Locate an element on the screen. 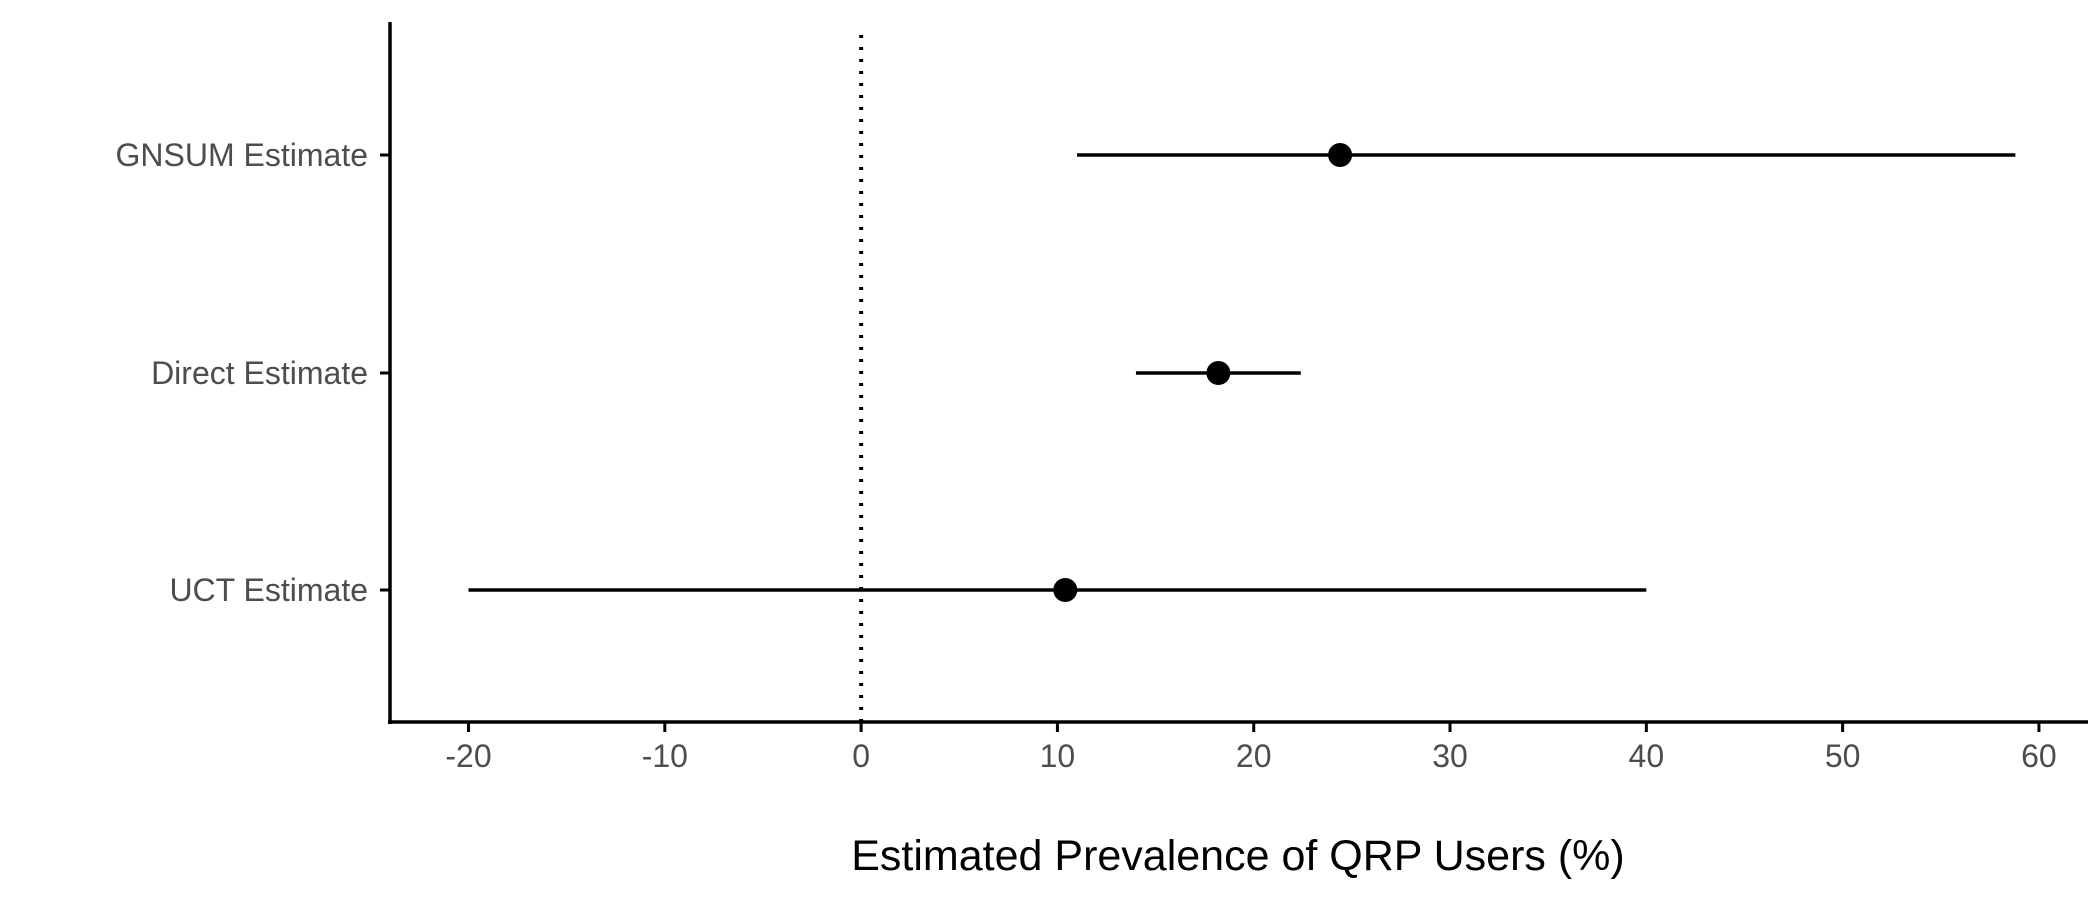 This screenshot has width=2100, height=900. x-tick-label-5: 30 is located at coordinates (1450, 756).